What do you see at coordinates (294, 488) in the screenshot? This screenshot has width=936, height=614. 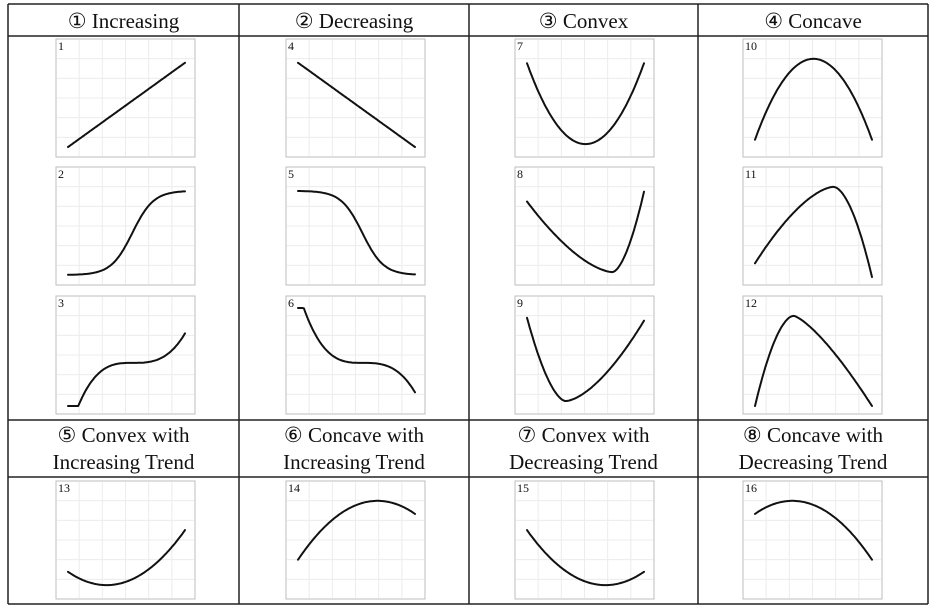 I see `panel-number: 14` at bounding box center [294, 488].